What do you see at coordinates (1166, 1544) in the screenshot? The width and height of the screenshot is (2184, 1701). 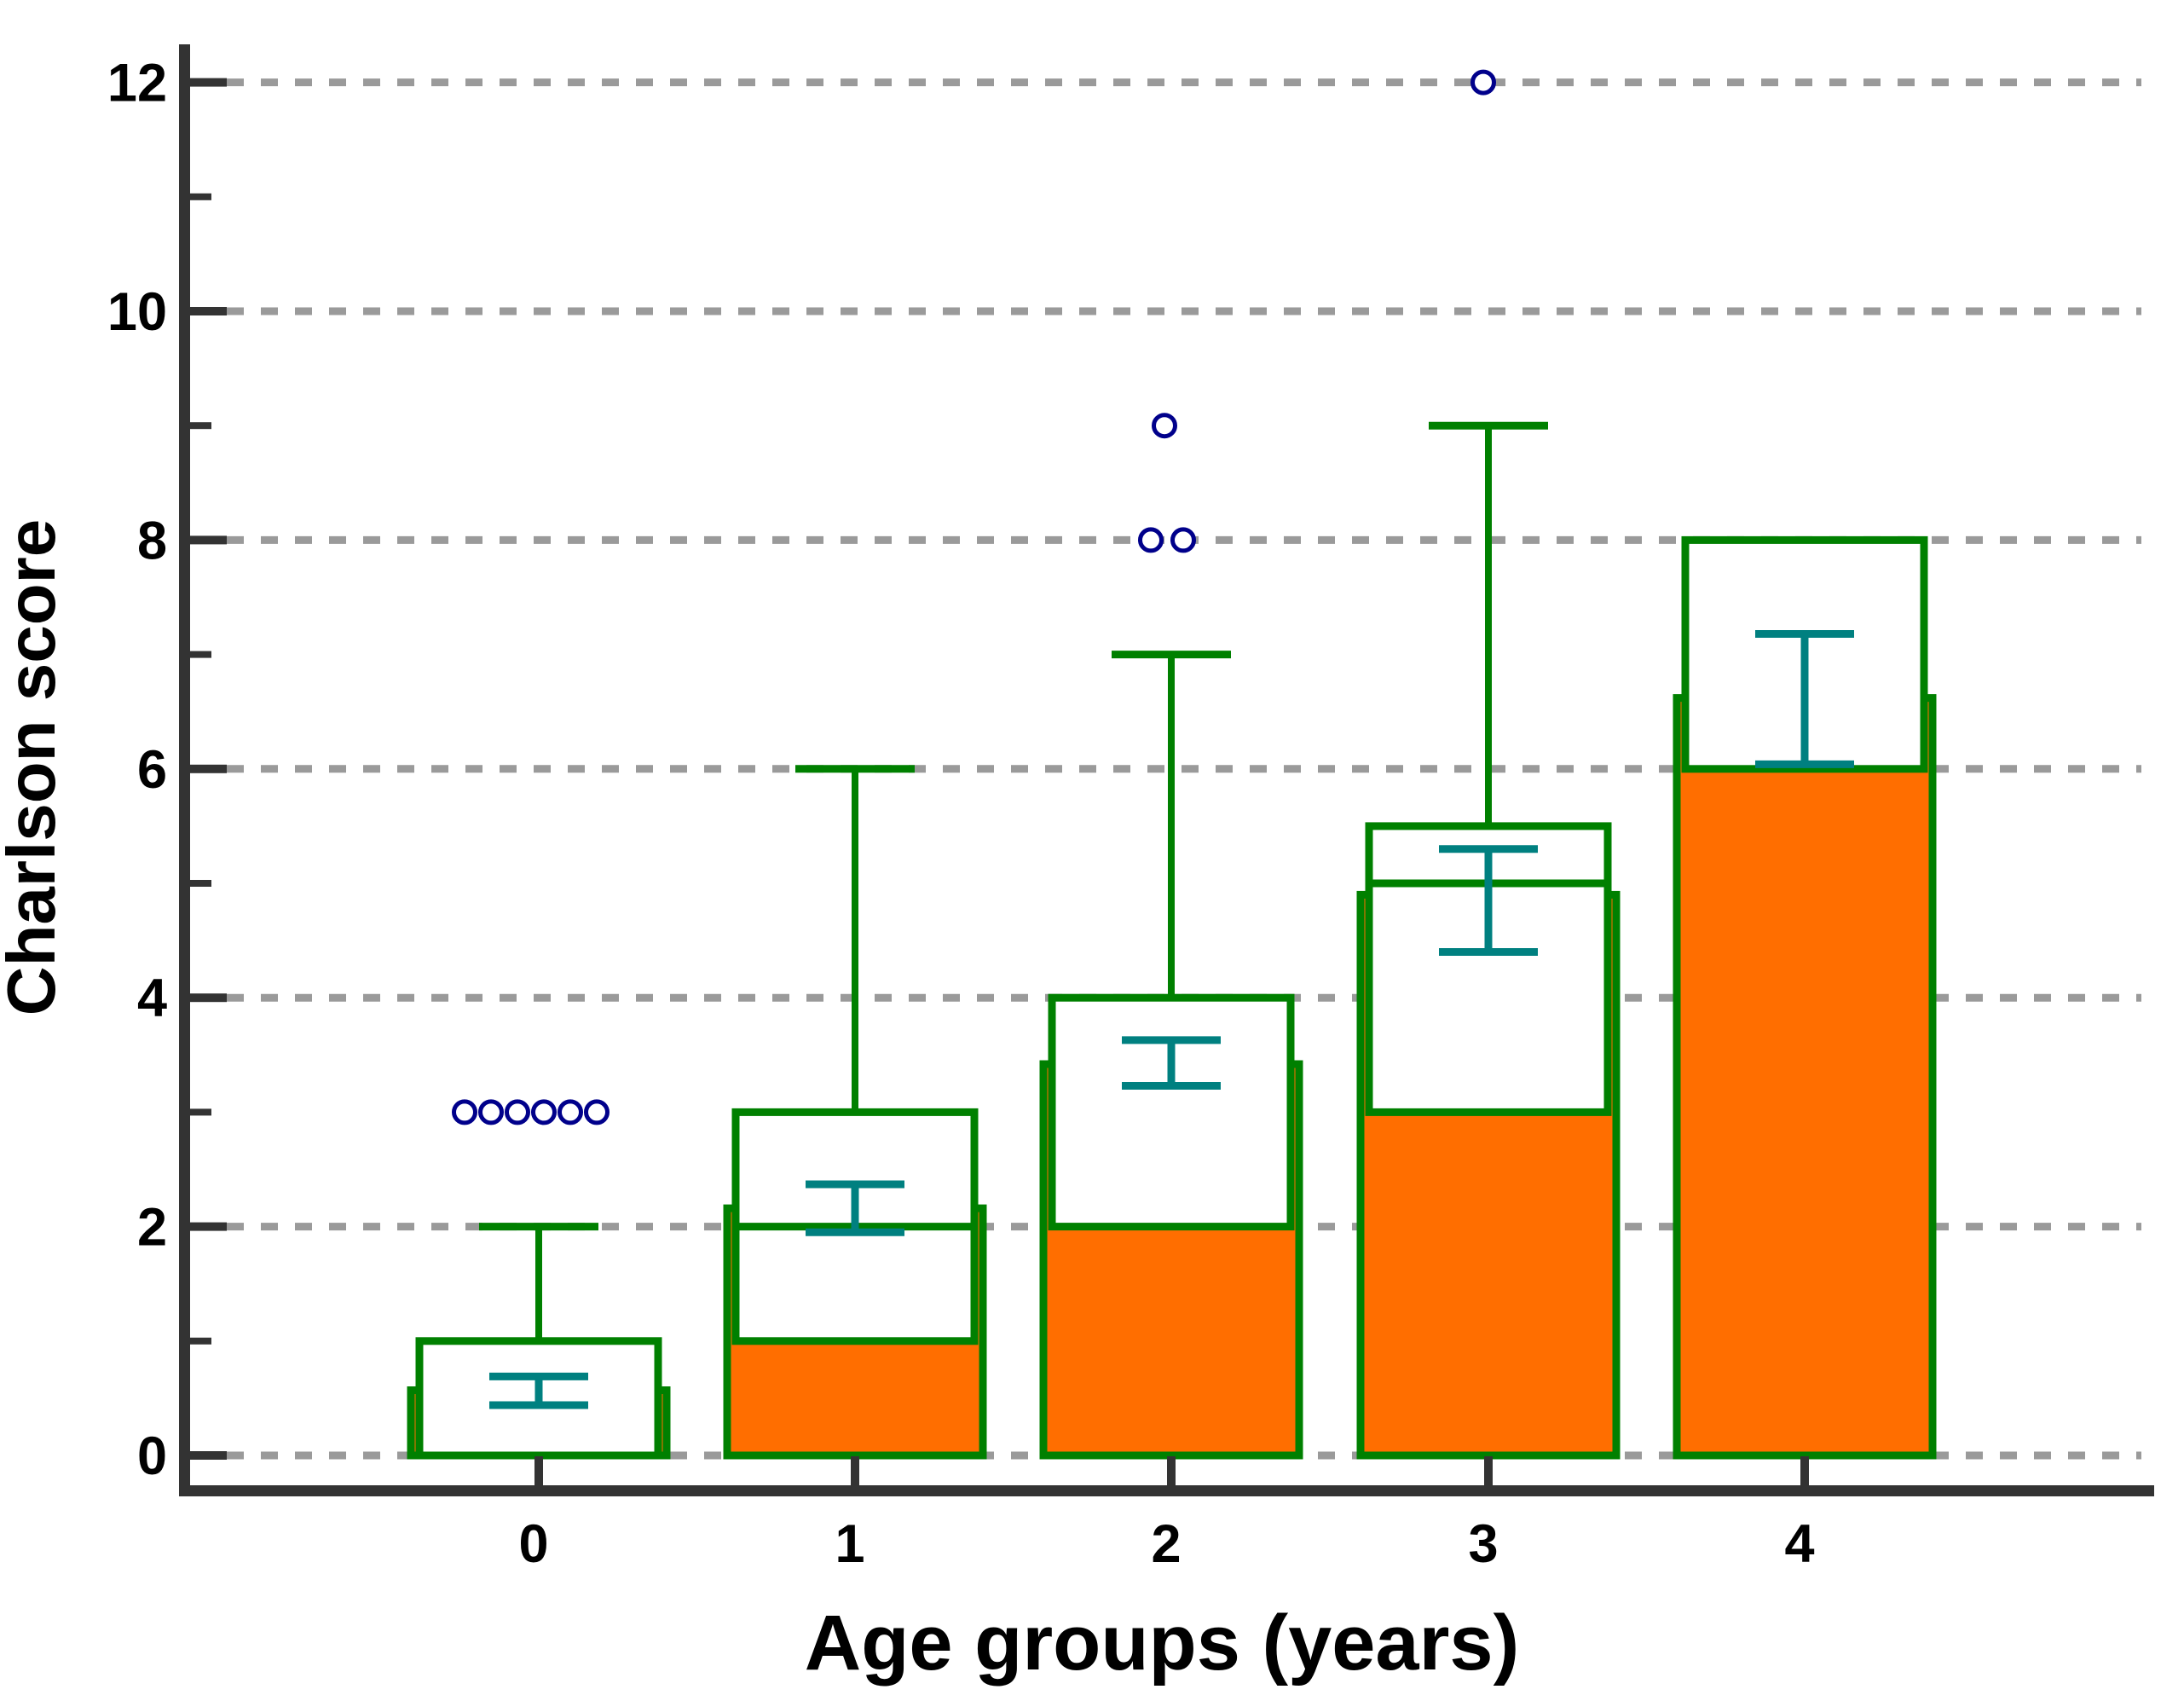 I see `x-tick-label-2: 2` at bounding box center [1166, 1544].